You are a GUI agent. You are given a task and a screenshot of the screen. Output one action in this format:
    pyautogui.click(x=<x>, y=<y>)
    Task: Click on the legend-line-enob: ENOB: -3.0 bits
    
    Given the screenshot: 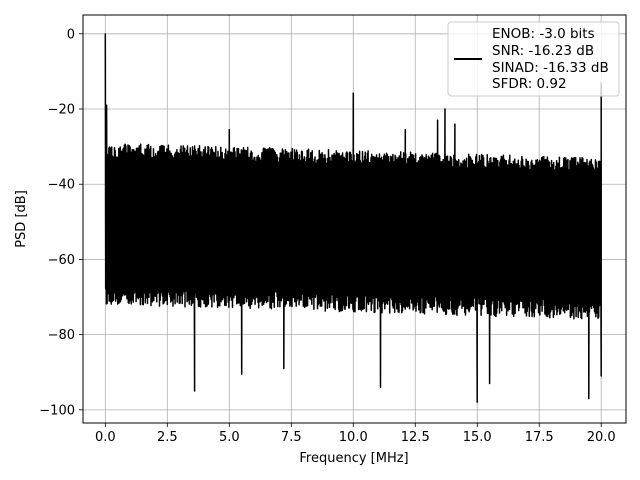 What is the action you would take?
    pyautogui.click(x=543, y=34)
    